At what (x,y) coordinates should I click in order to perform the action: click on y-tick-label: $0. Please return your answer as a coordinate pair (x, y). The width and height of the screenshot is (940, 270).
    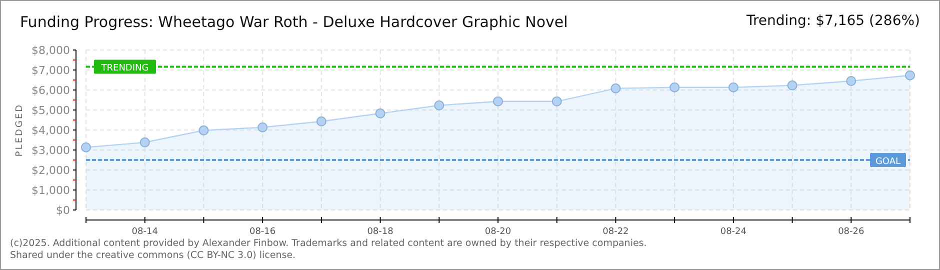
    Looking at the image, I should click on (63, 210).